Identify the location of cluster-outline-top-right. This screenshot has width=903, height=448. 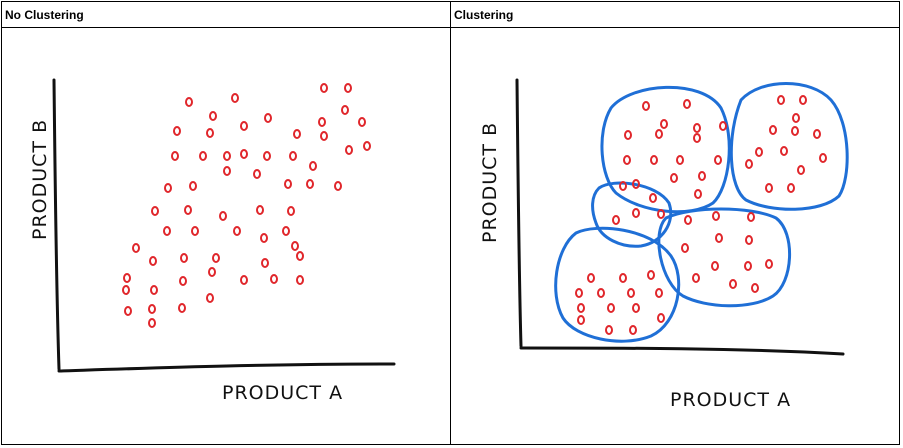
(789, 146).